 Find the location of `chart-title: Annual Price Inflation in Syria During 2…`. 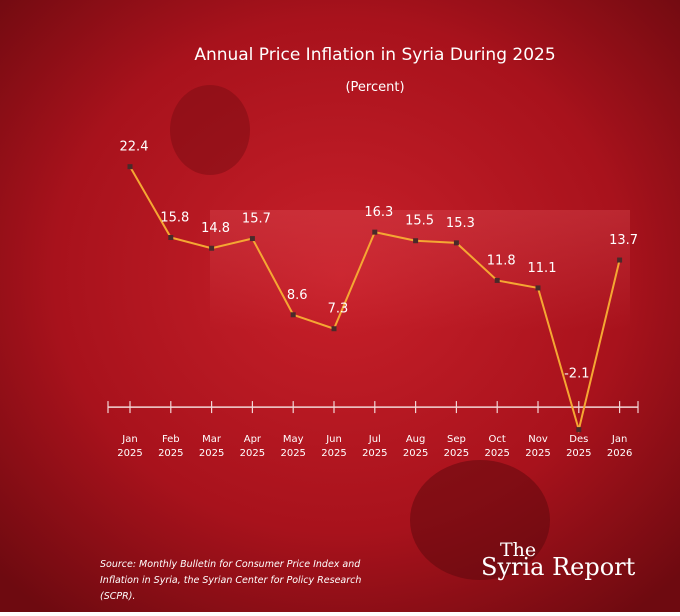

chart-title: Annual Price Inflation in Syria During 2… is located at coordinates (374, 55).